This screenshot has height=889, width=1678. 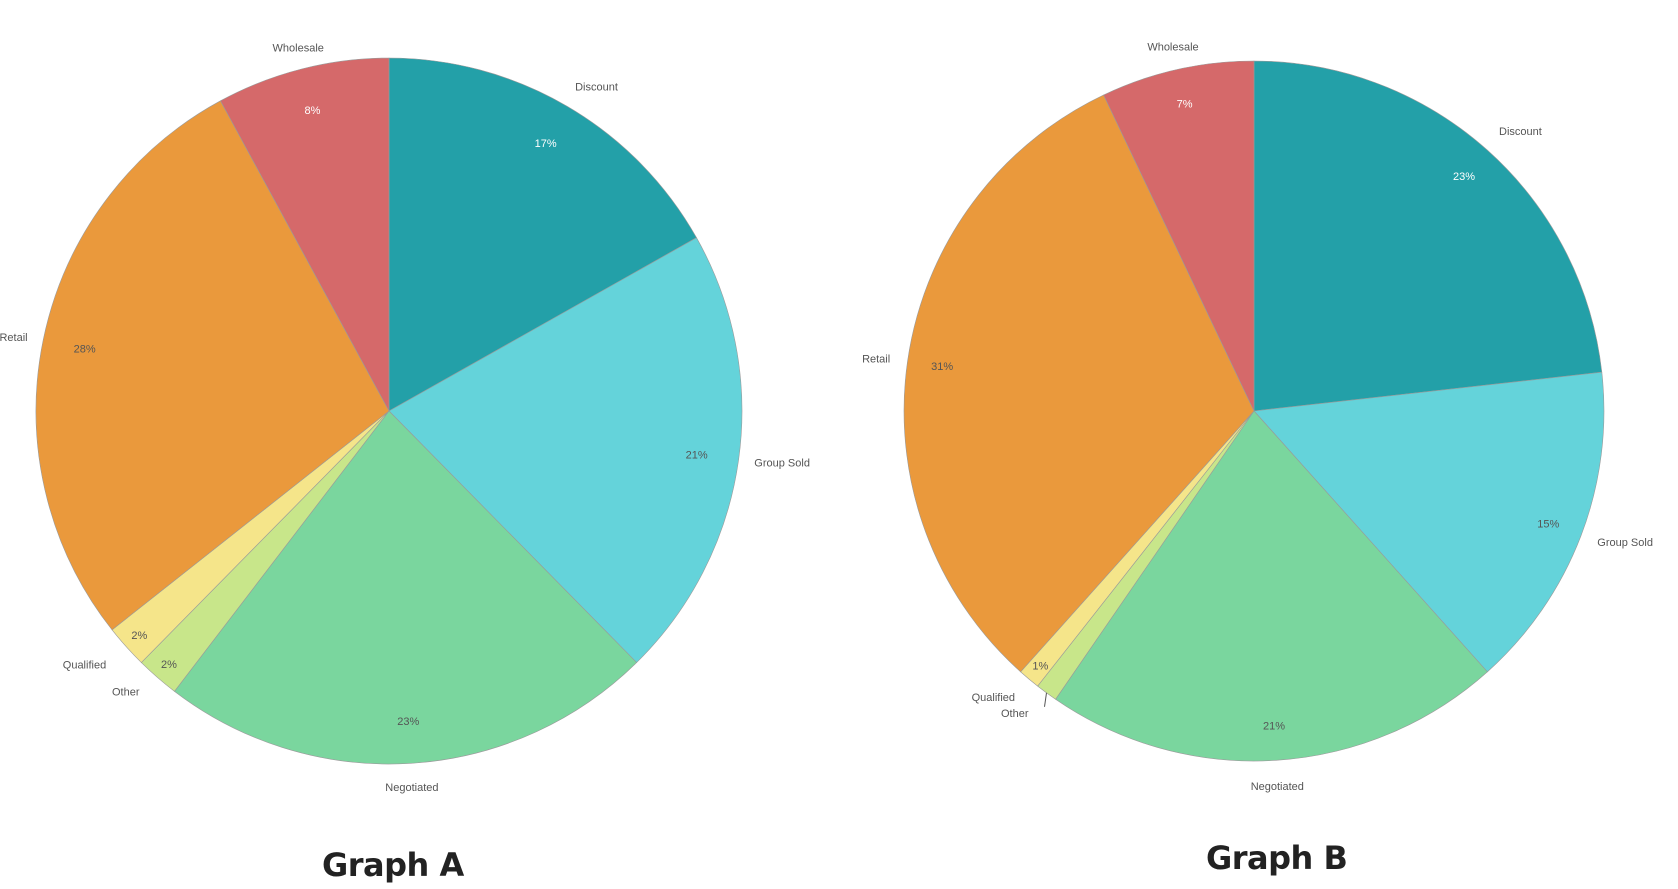 I want to click on graph-b-category-label-other: Other, so click(x=1015, y=714).